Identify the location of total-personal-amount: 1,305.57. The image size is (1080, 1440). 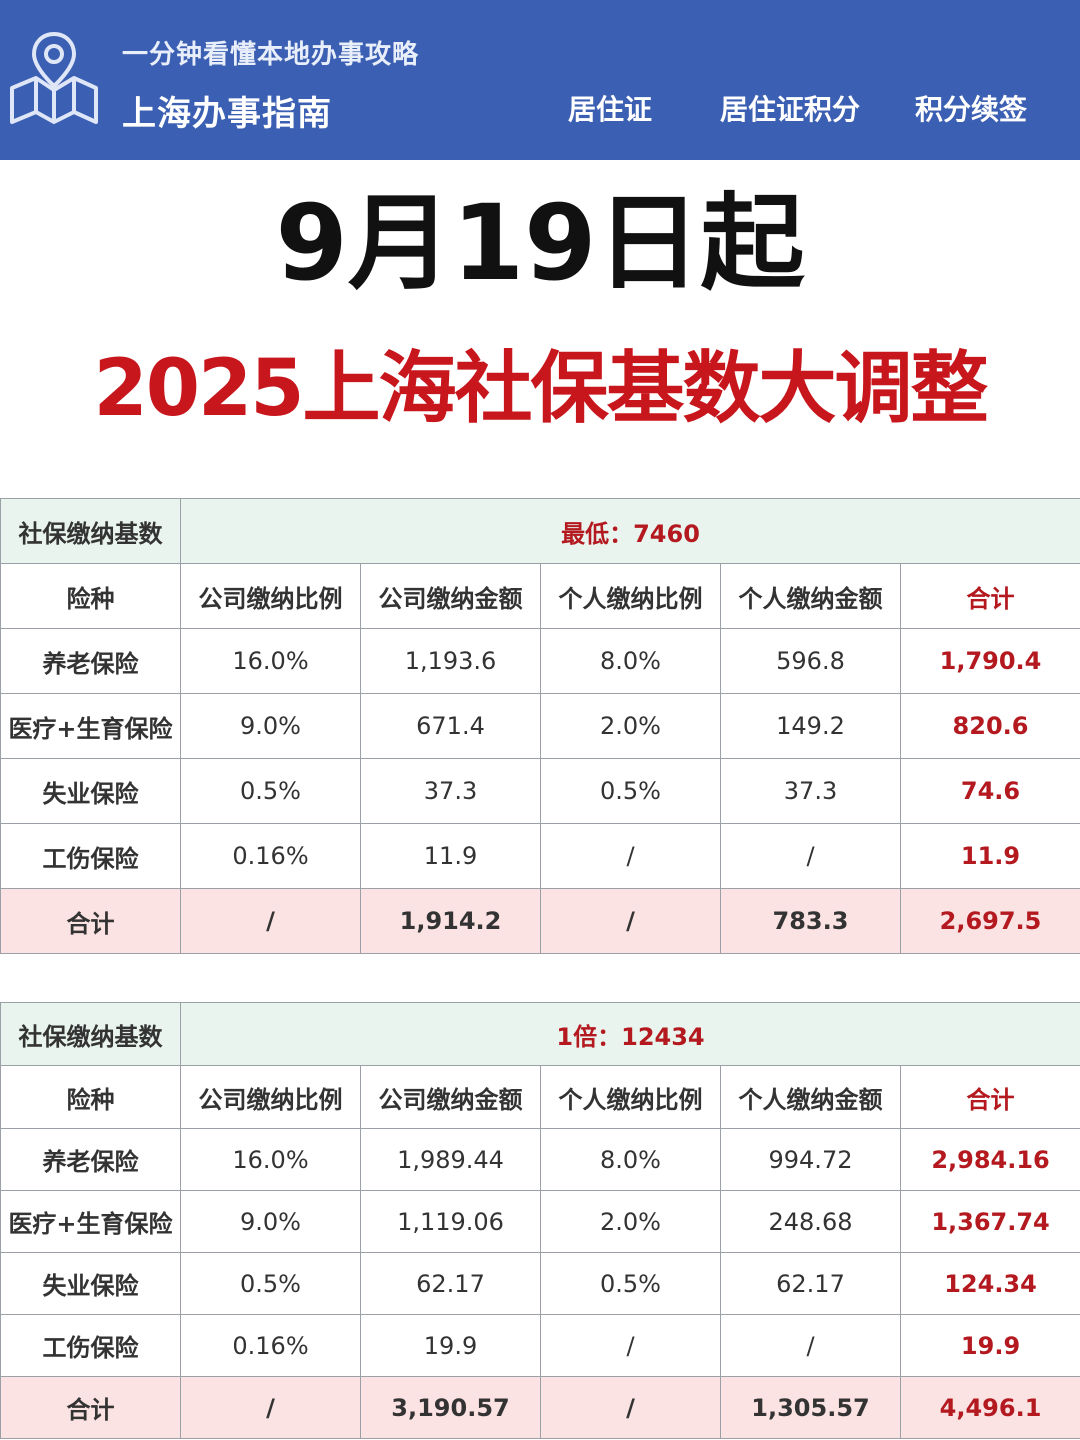
(810, 1407).